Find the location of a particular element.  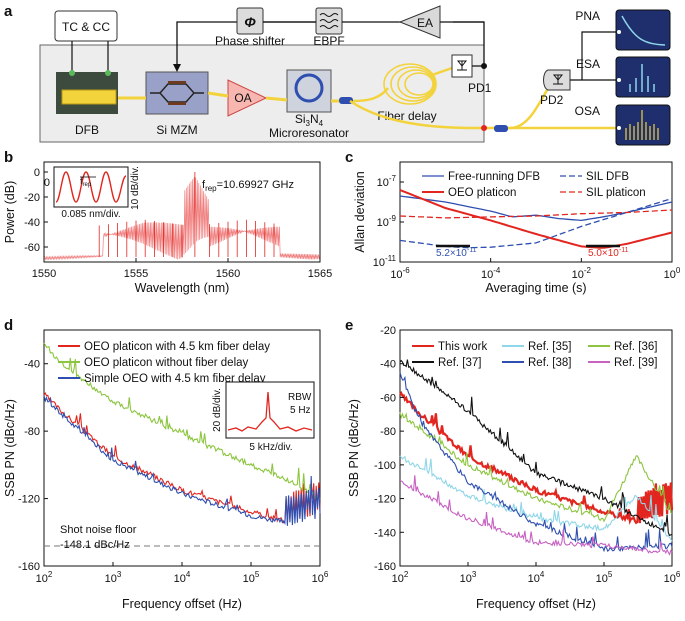

chart-b-ytick-1: -20 is located at coordinates (32, 198).